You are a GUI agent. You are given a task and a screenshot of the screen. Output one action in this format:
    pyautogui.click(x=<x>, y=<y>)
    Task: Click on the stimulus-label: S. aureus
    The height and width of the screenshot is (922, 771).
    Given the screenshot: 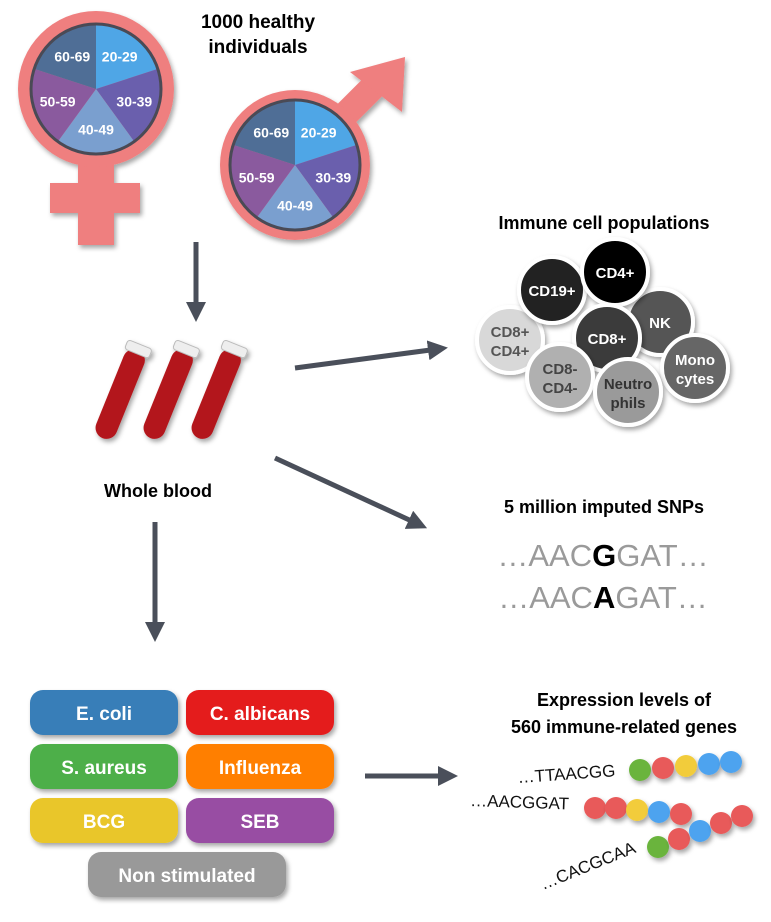 What is the action you would take?
    pyautogui.click(x=104, y=768)
    